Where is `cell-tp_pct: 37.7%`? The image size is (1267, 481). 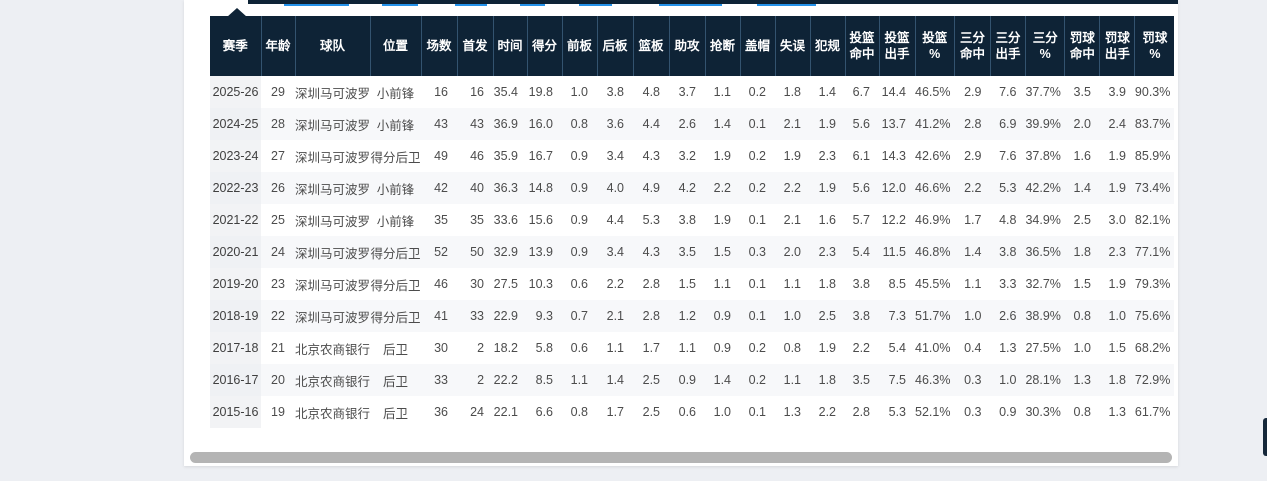 cell-tp_pct: 37.7% is located at coordinates (1043, 92).